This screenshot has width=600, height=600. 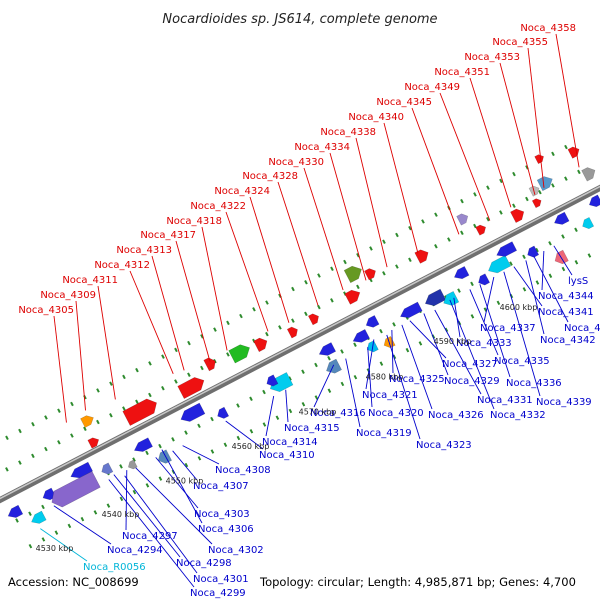 I want to click on forward-gene-label: Noca_4353, so click(x=492, y=57).